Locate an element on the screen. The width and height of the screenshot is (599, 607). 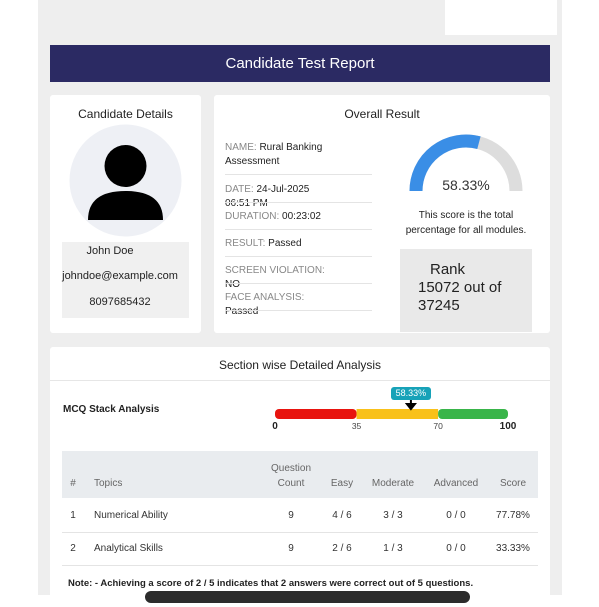
button is located at coordinates (307, 597).